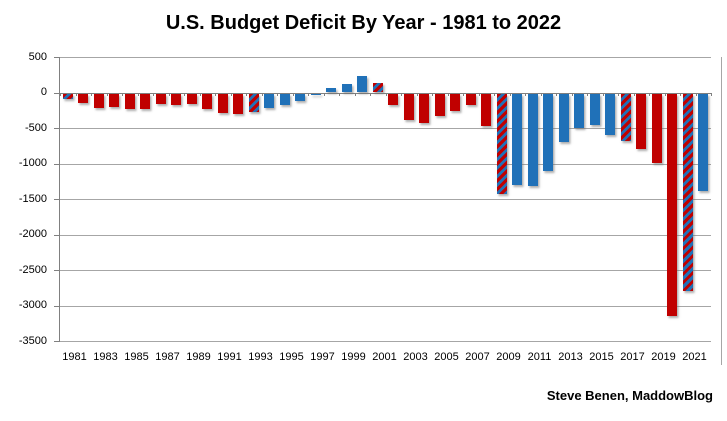 The image size is (727, 421). What do you see at coordinates (98, 101) in the screenshot?
I see `bar-1983` at bounding box center [98, 101].